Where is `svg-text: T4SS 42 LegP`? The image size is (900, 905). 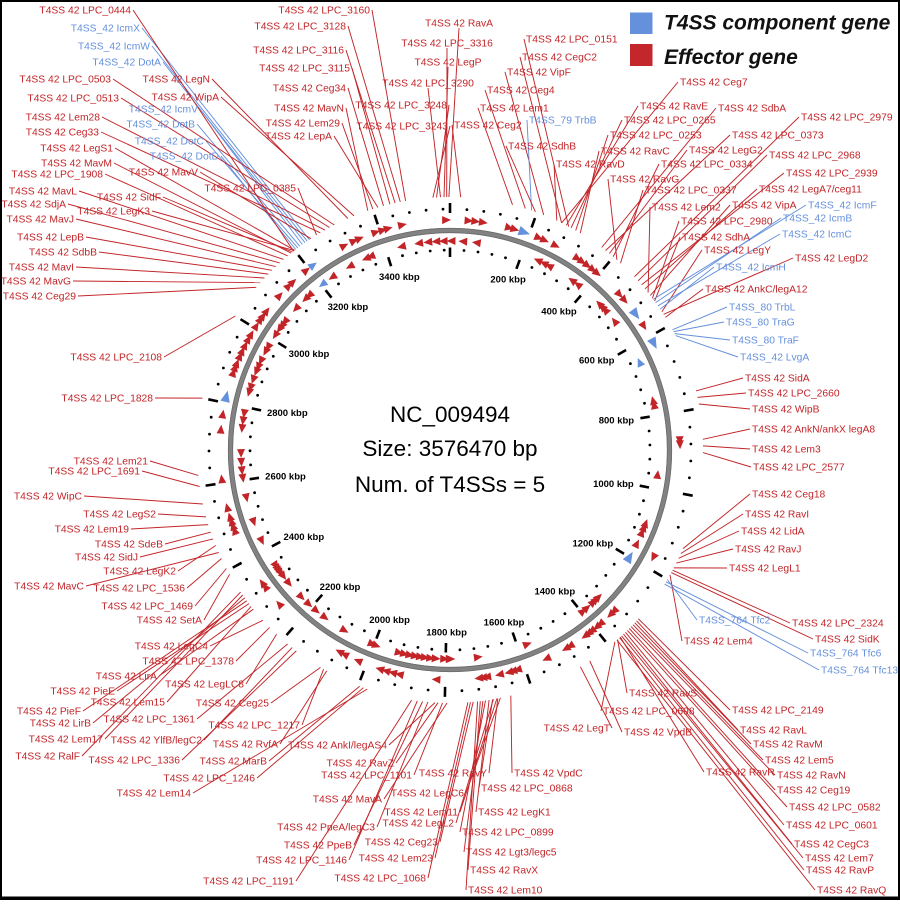
svg-text: T4SS 42 LegP is located at coordinates (448, 63).